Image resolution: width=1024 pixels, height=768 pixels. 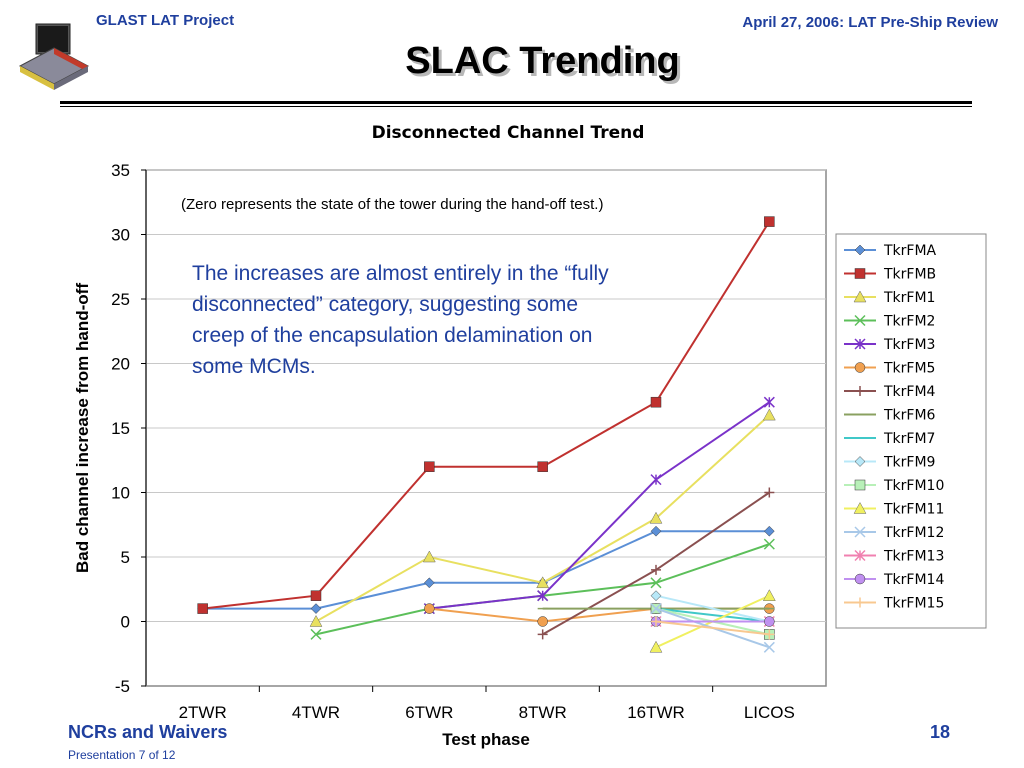 What do you see at coordinates (542, 61) in the screenshot?
I see `slide-title: SLAC Trending` at bounding box center [542, 61].